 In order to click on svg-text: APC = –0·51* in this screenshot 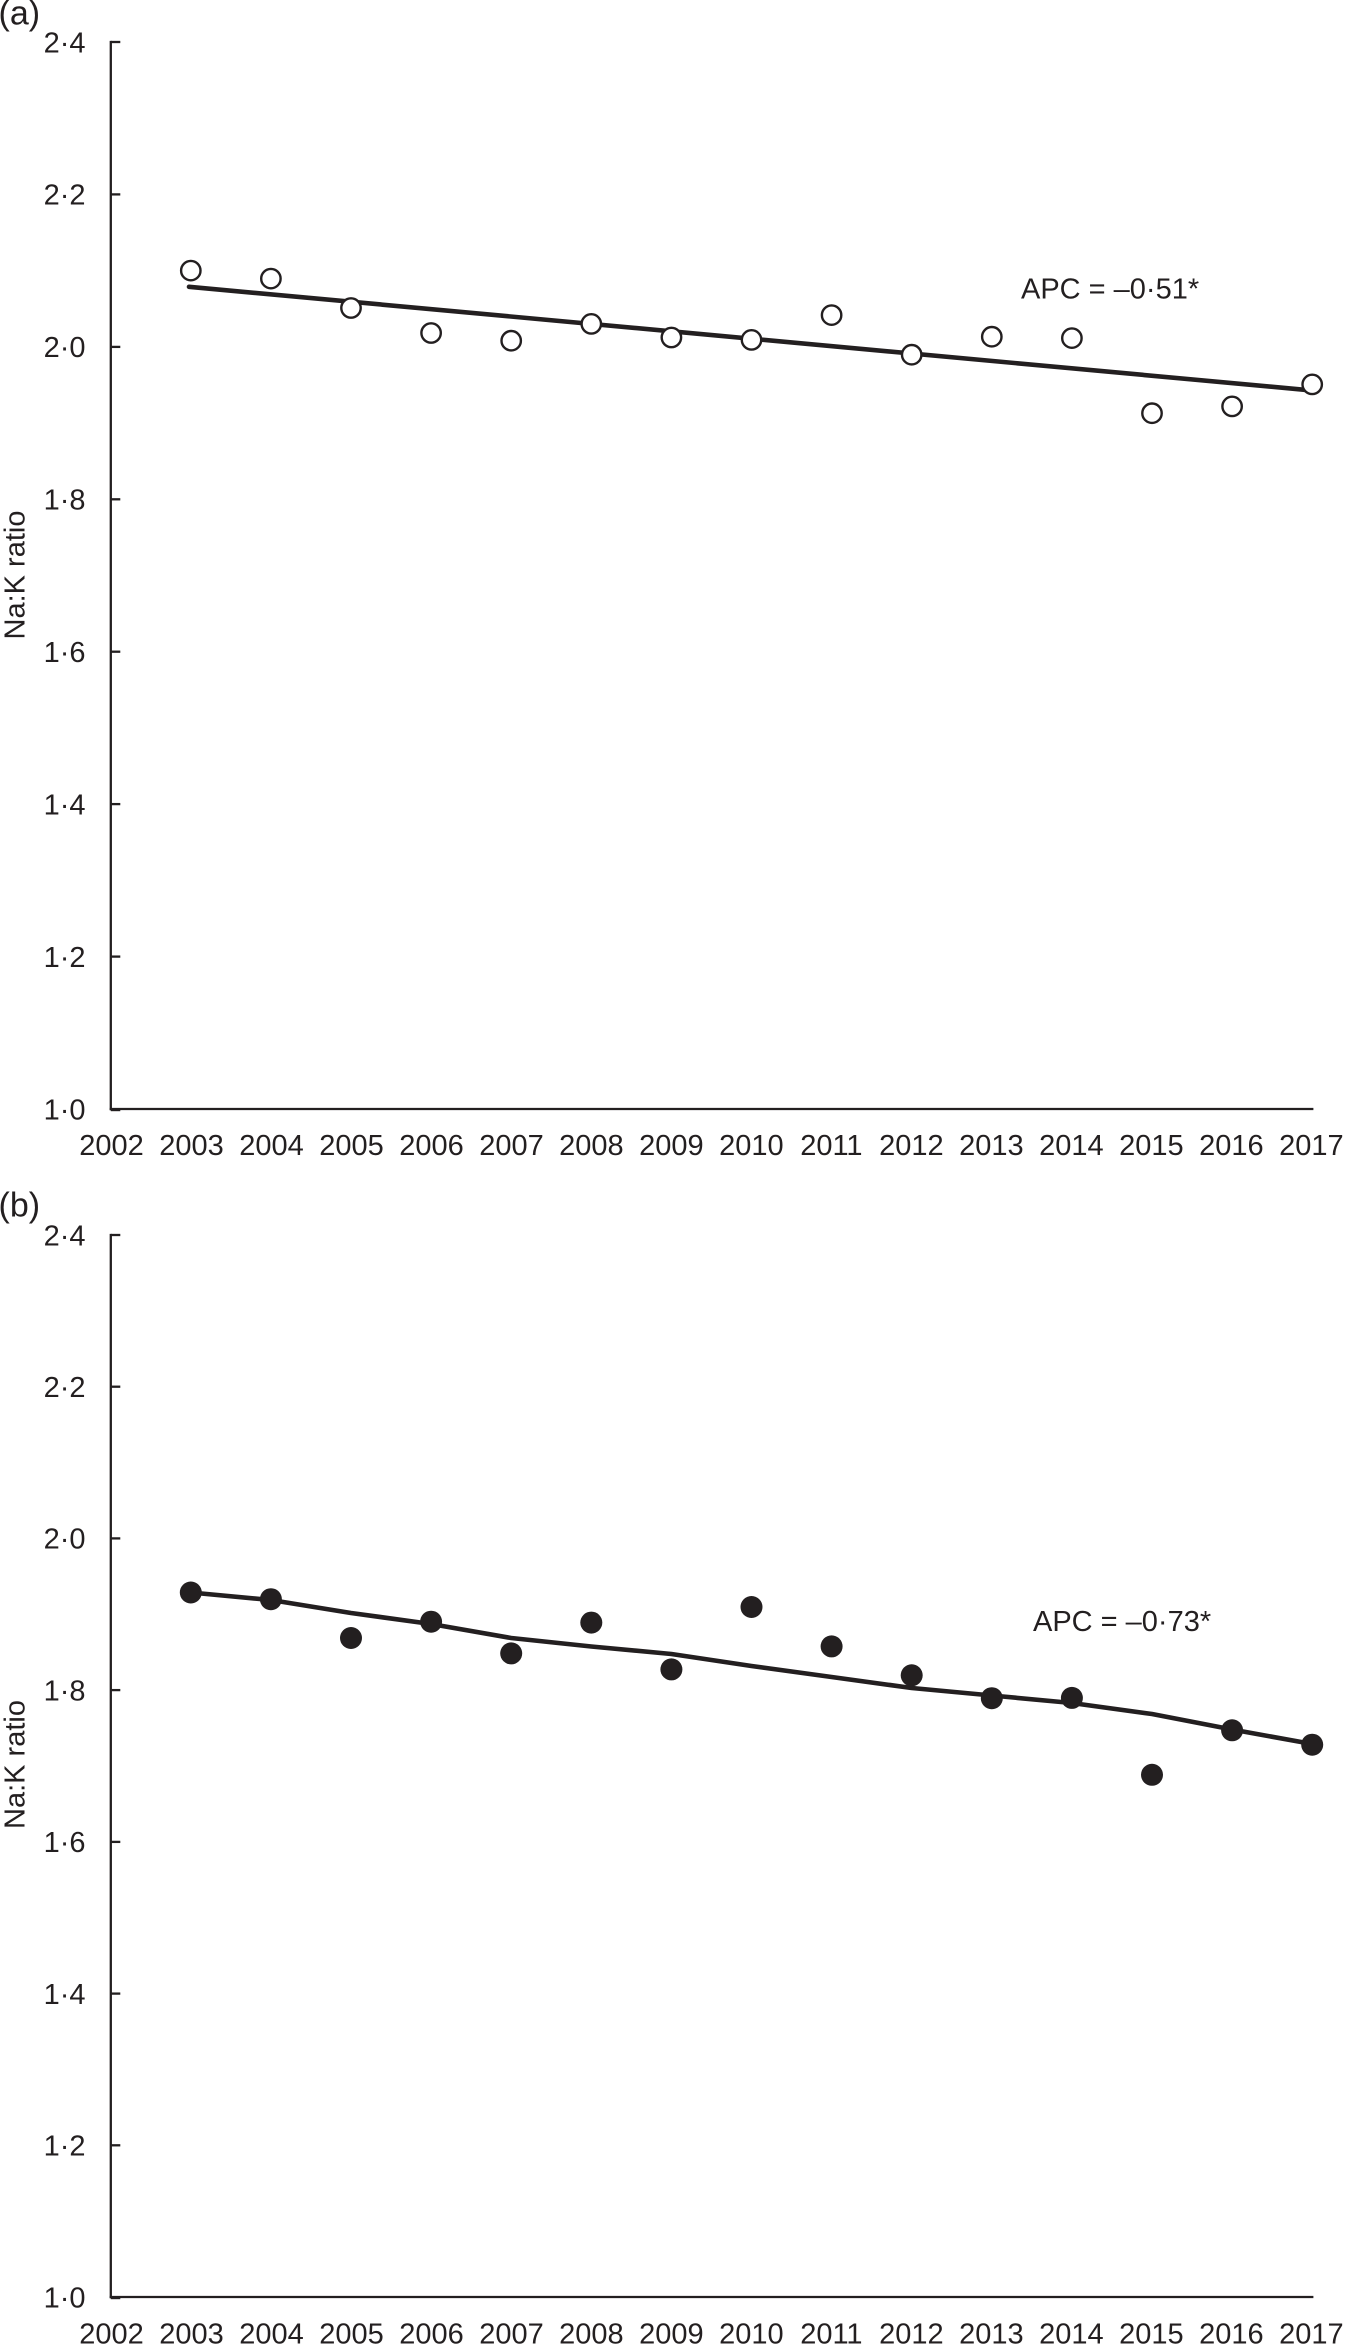, I will do `click(1110, 290)`.